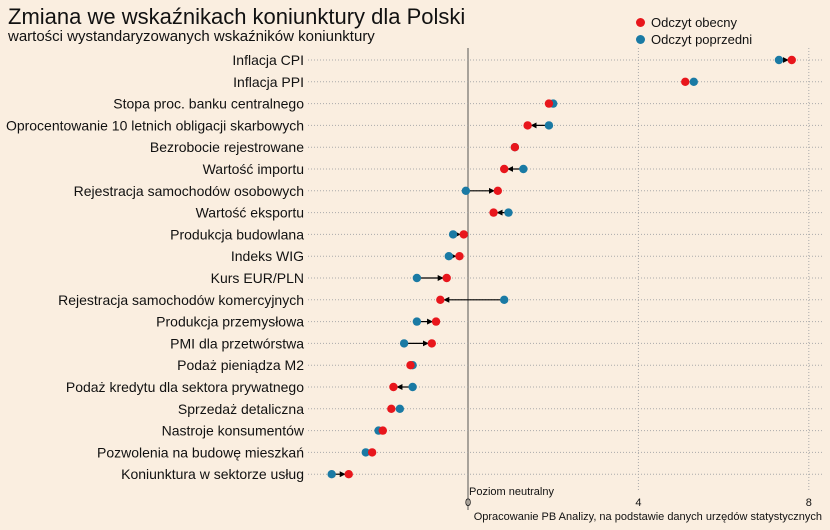 This screenshot has width=830, height=530. I want to click on category-label: Stopa proc. banku centralnego, so click(208, 104).